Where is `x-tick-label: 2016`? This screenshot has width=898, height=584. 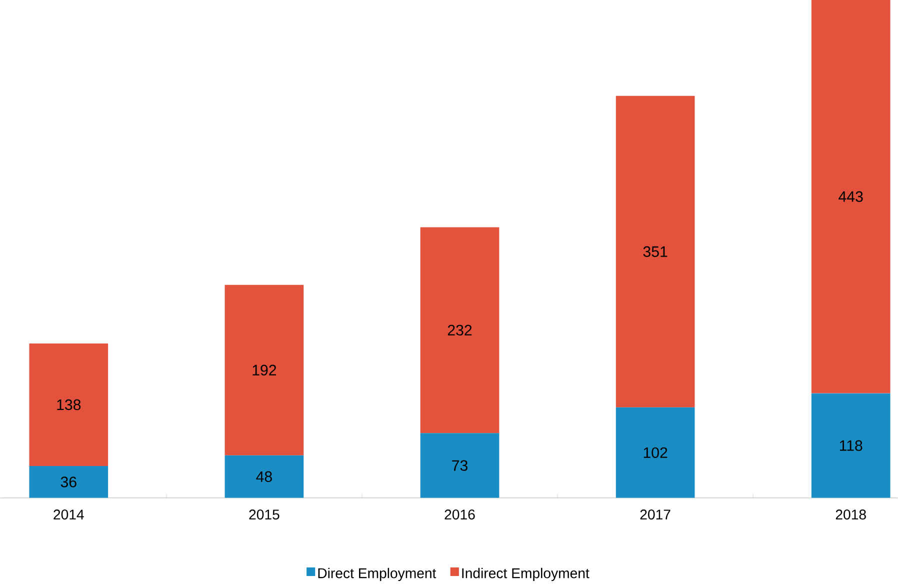
x-tick-label: 2016 is located at coordinates (459, 515).